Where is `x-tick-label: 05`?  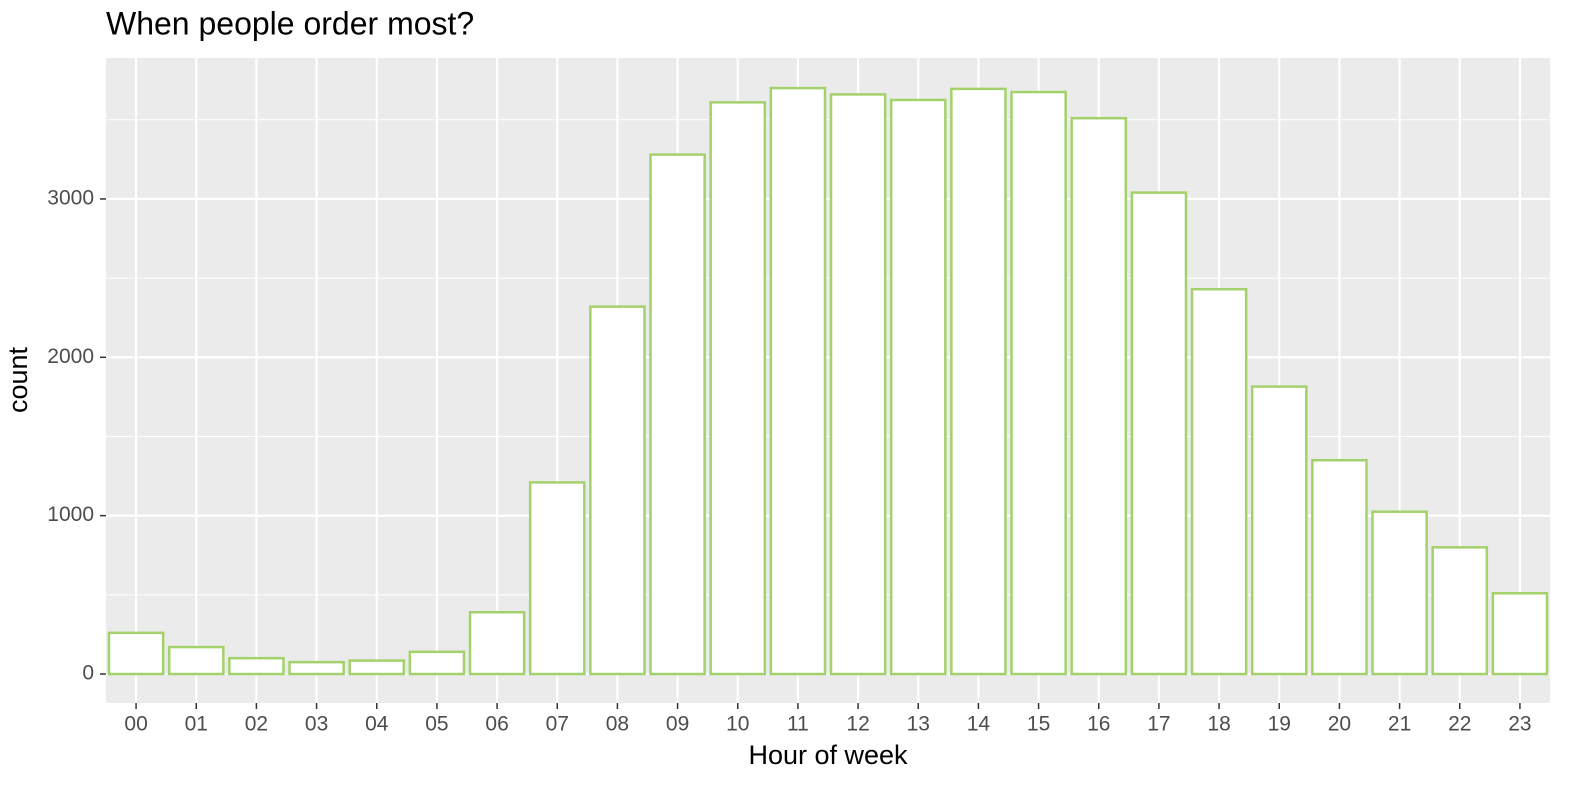 x-tick-label: 05 is located at coordinates (436, 724).